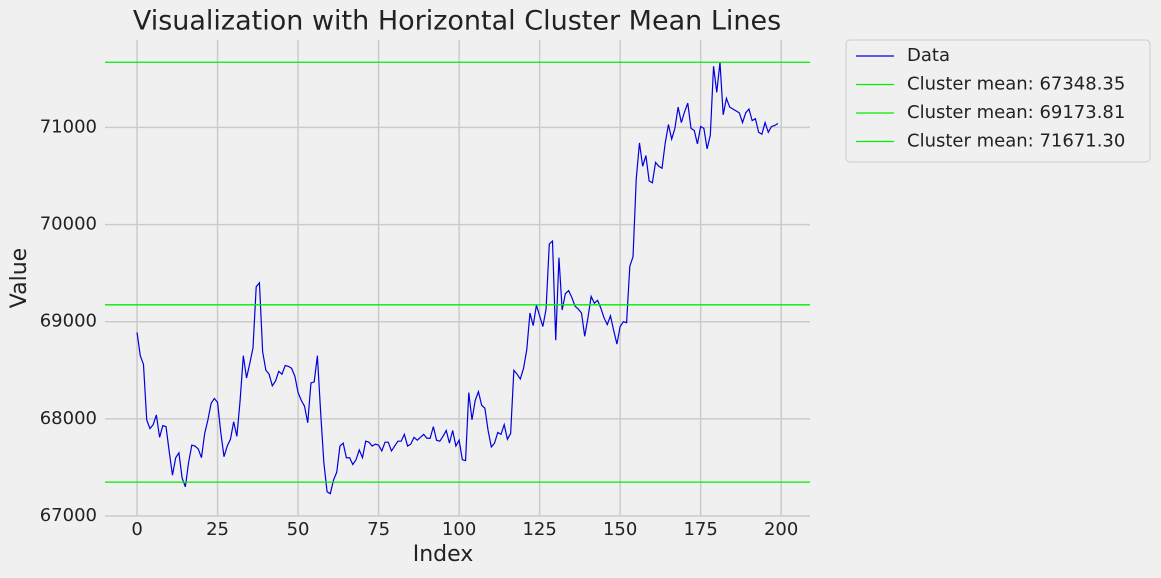  What do you see at coordinates (68, 321) in the screenshot?
I see `y-tick-label: 69000` at bounding box center [68, 321].